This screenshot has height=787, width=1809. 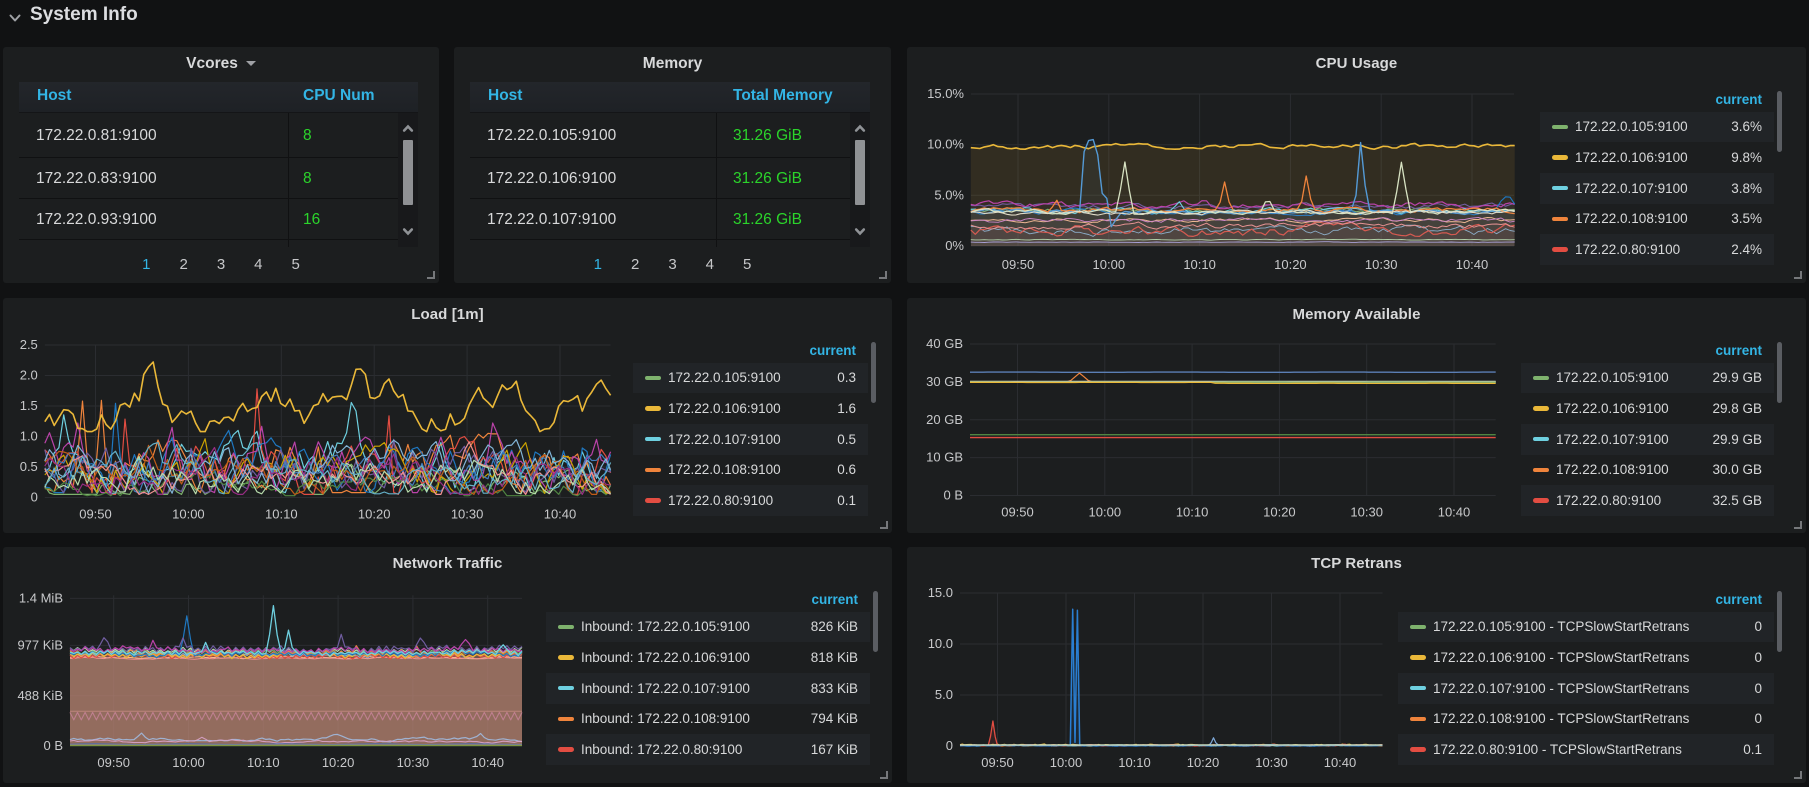 I want to click on svg-text: 1.0, so click(x=29, y=436).